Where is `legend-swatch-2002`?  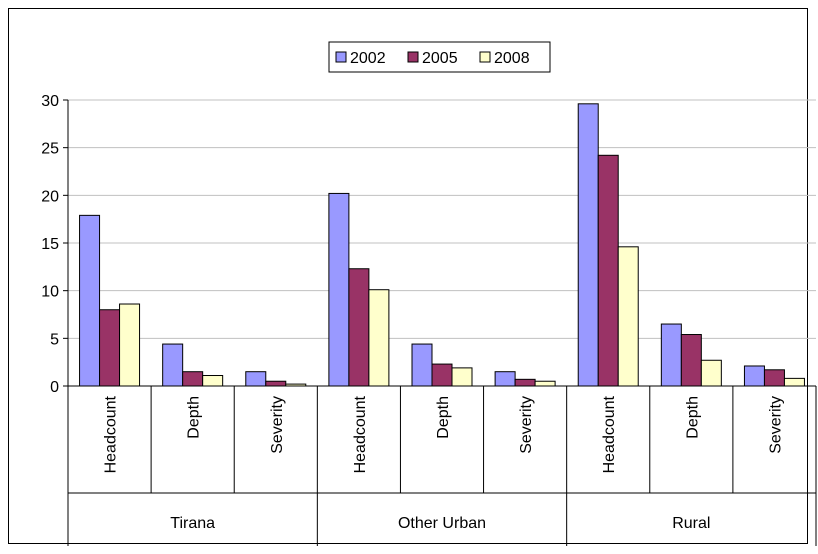
legend-swatch-2002 is located at coordinates (341, 57).